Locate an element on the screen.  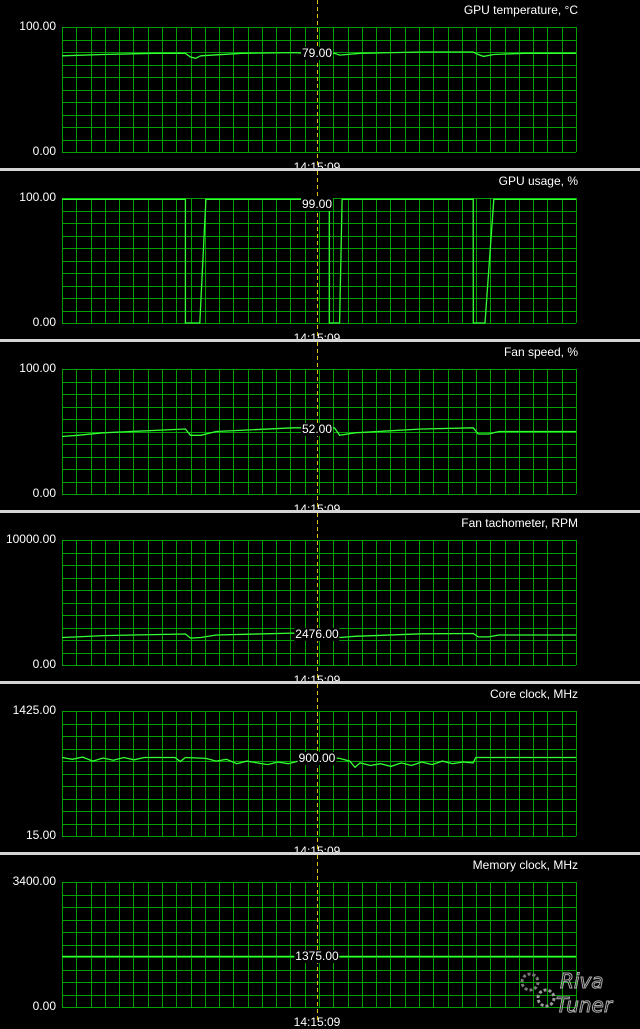
y-max-label: 3400.00 is located at coordinates (34, 881).